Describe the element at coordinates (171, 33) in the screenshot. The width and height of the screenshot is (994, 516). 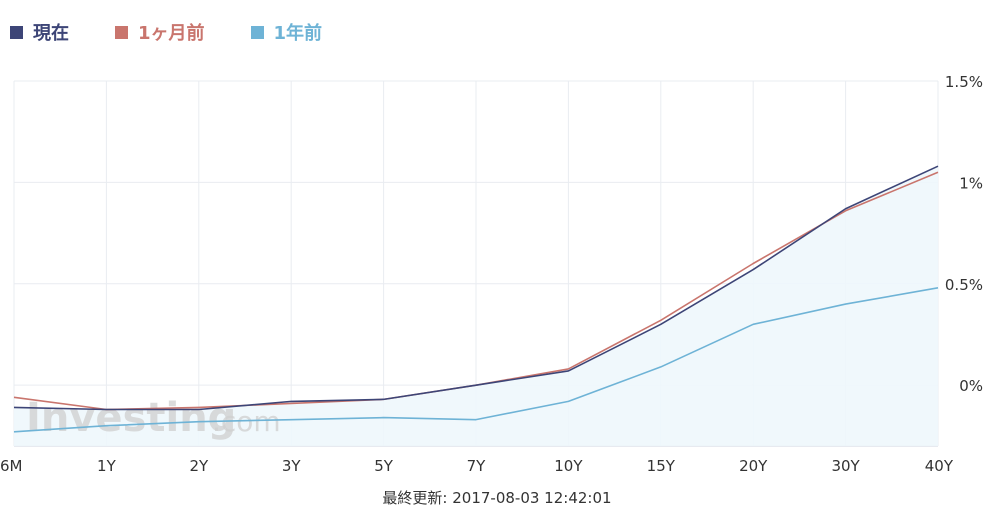
I see `legend-label: 1ヶ月前` at that location.